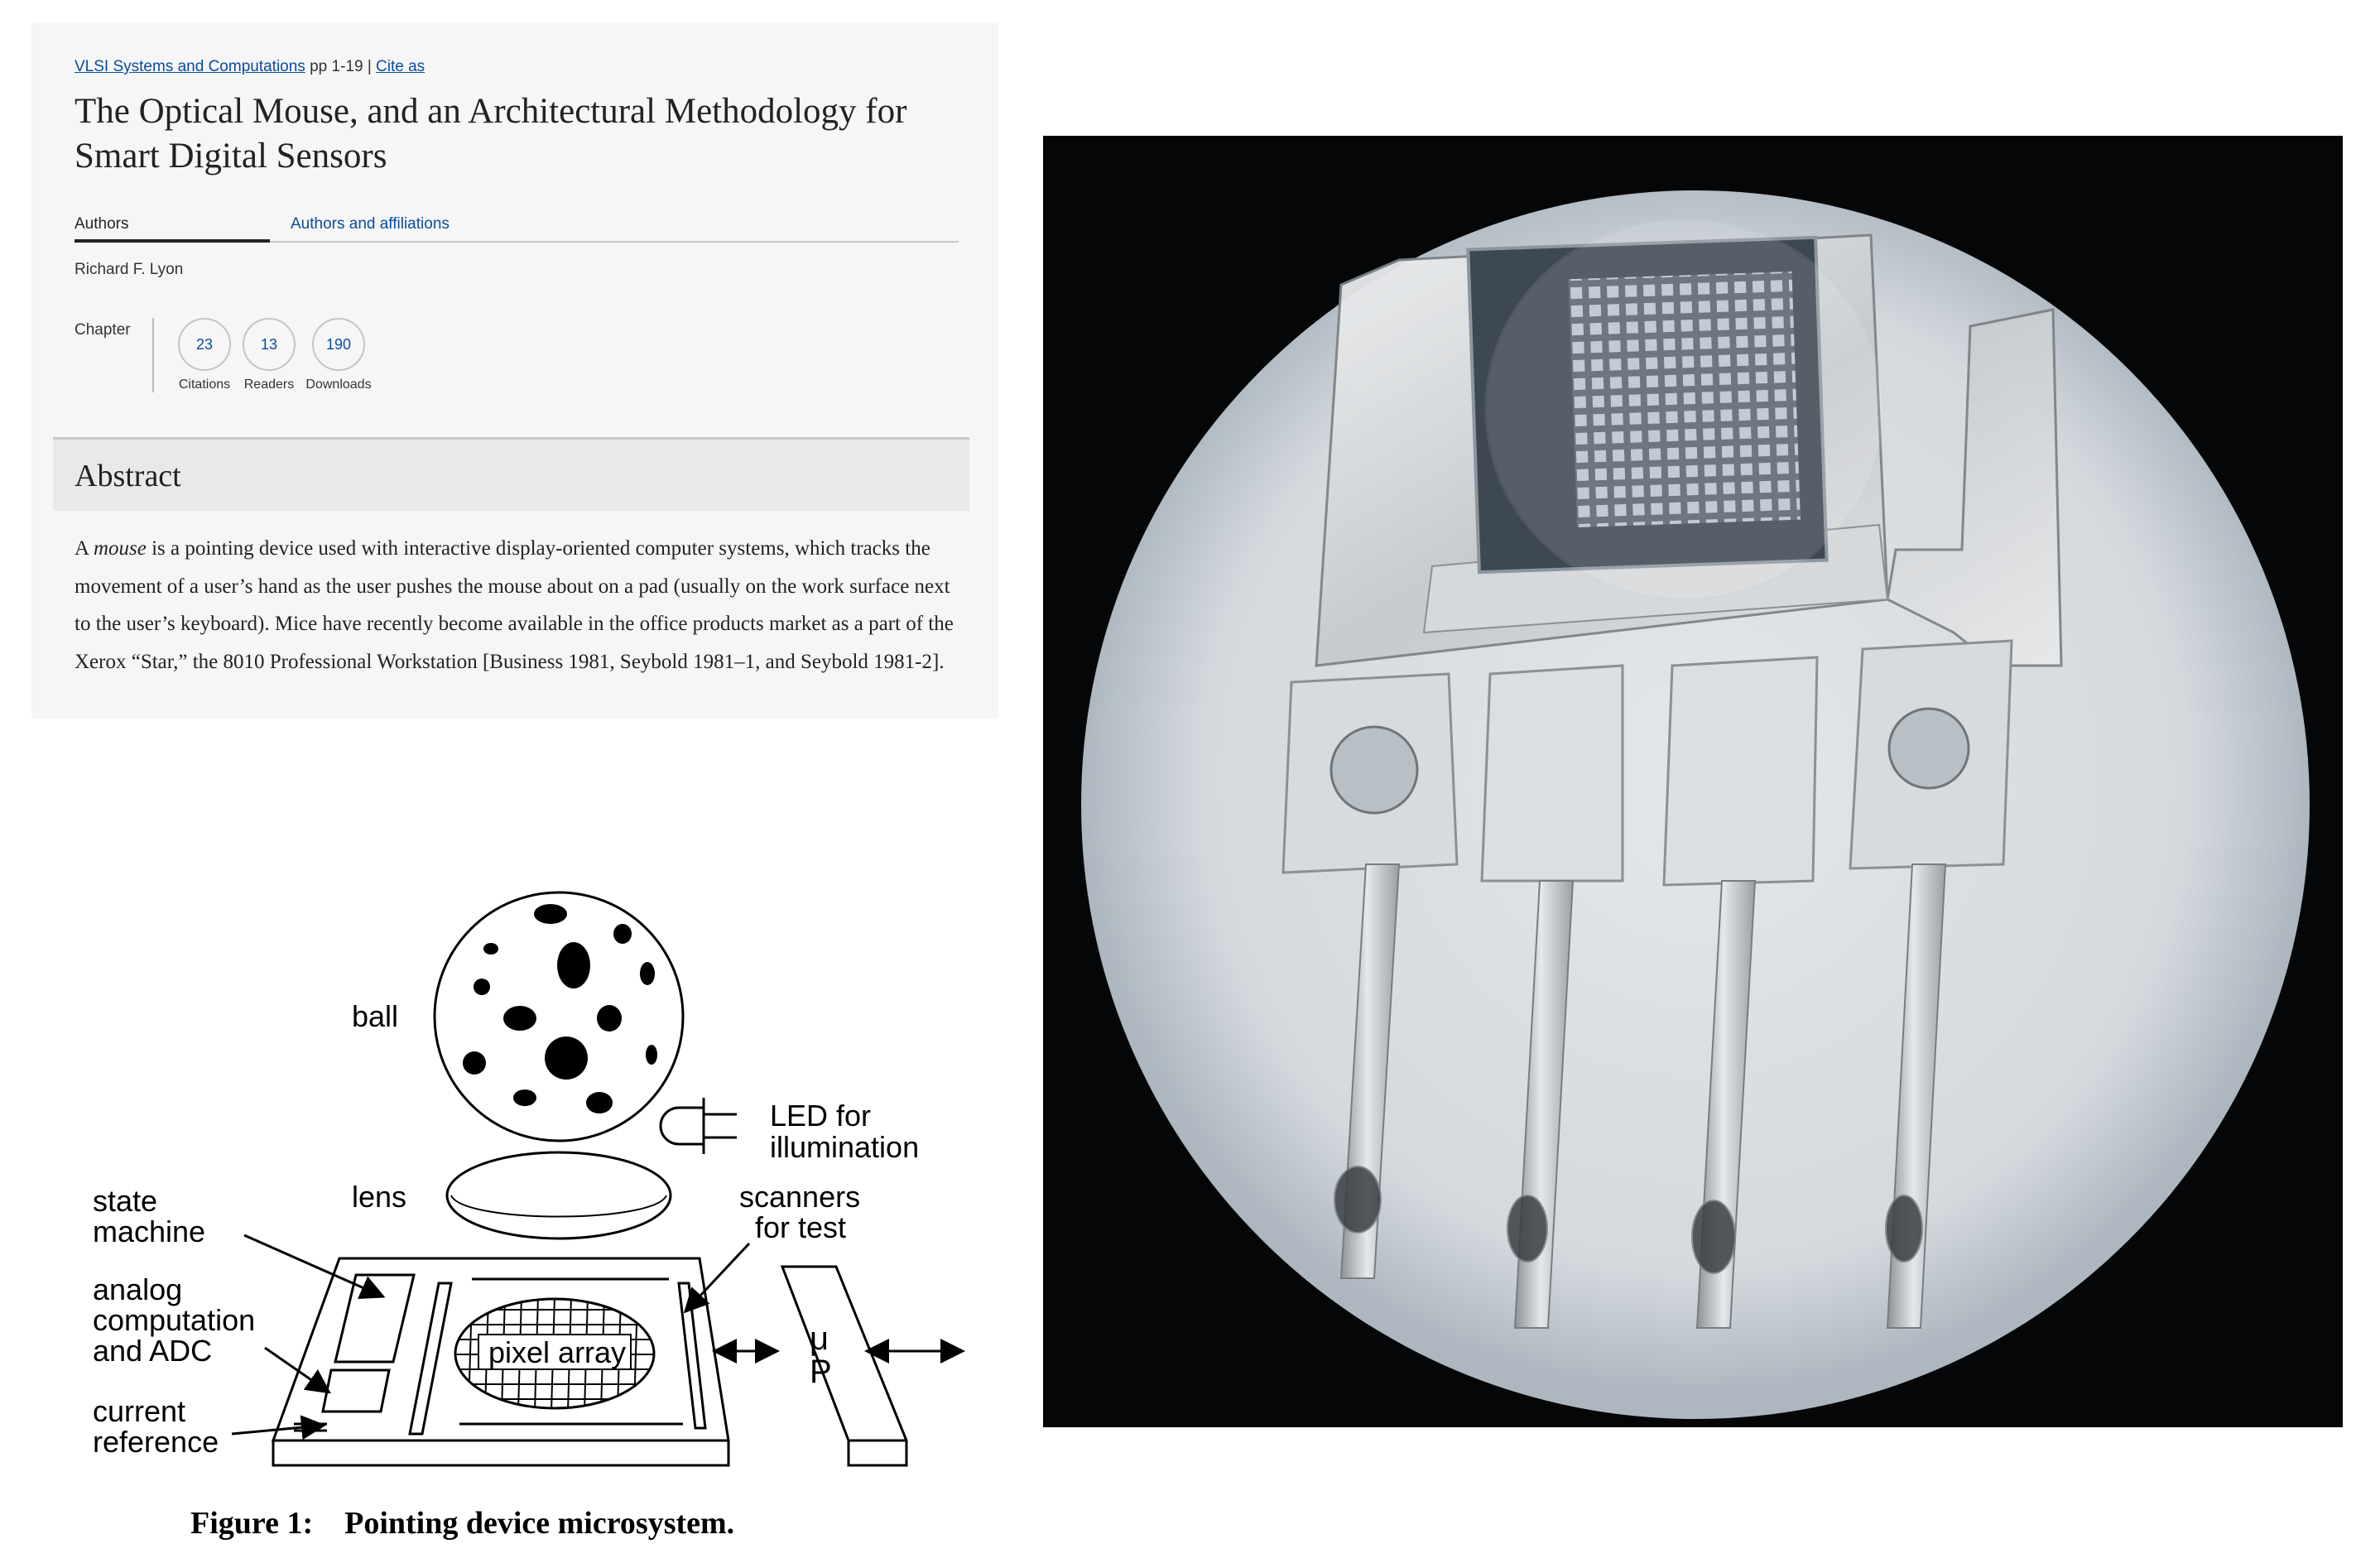  Describe the element at coordinates (336, 66) in the screenshot. I see `page-range: pp 1-19` at that location.